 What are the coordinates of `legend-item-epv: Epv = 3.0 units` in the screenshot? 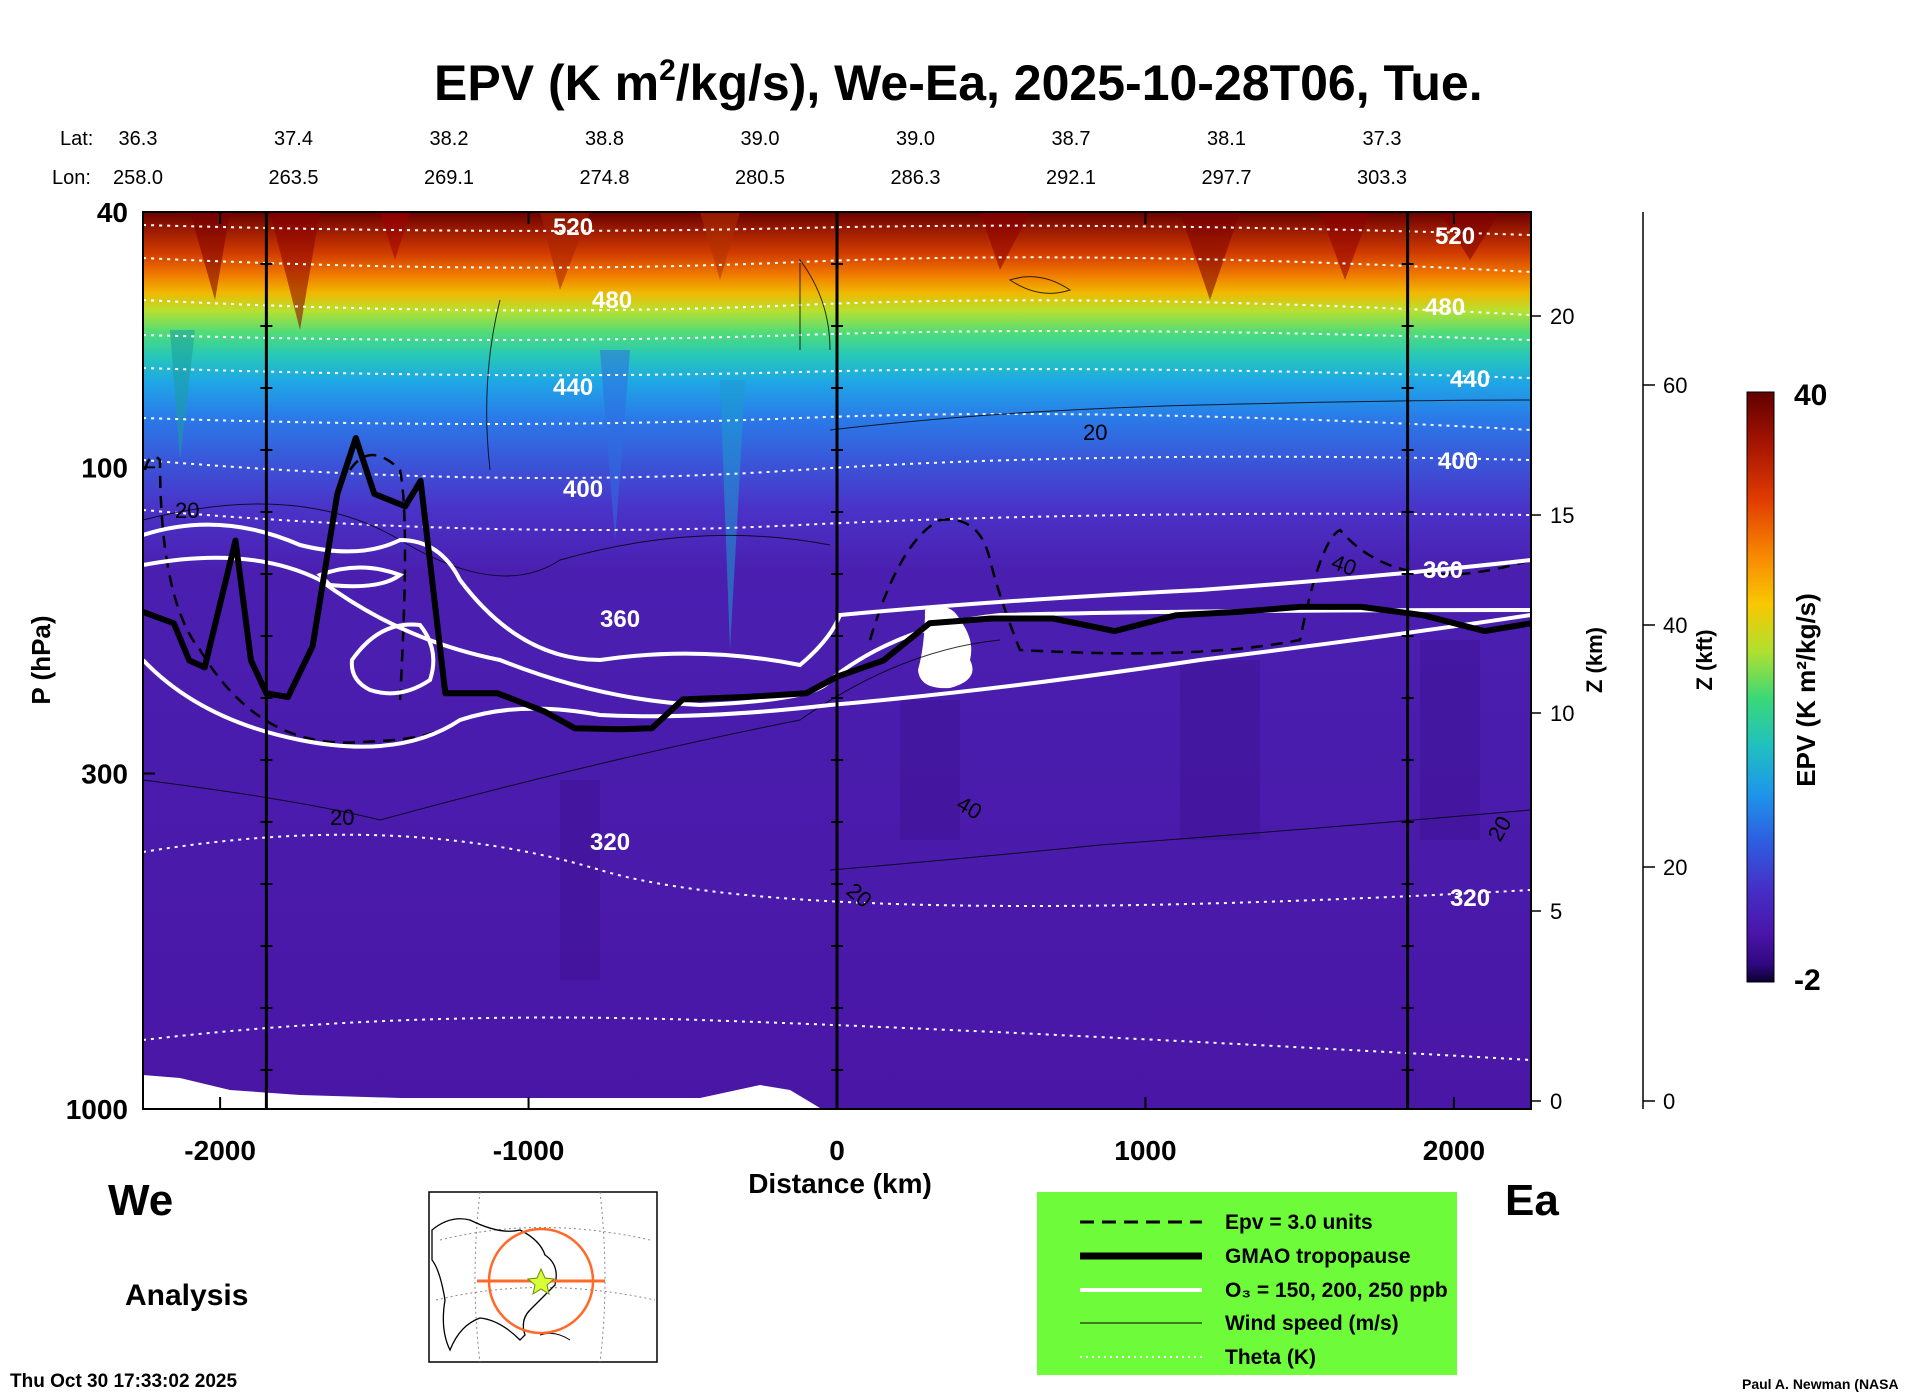 It's located at (1299, 1222).